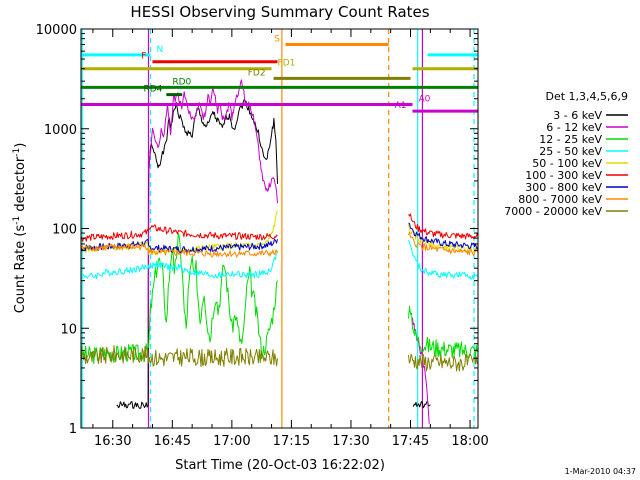  Describe the element at coordinates (279, 83) in the screenshot. I see `flag-bar-rd0: RD0` at that location.